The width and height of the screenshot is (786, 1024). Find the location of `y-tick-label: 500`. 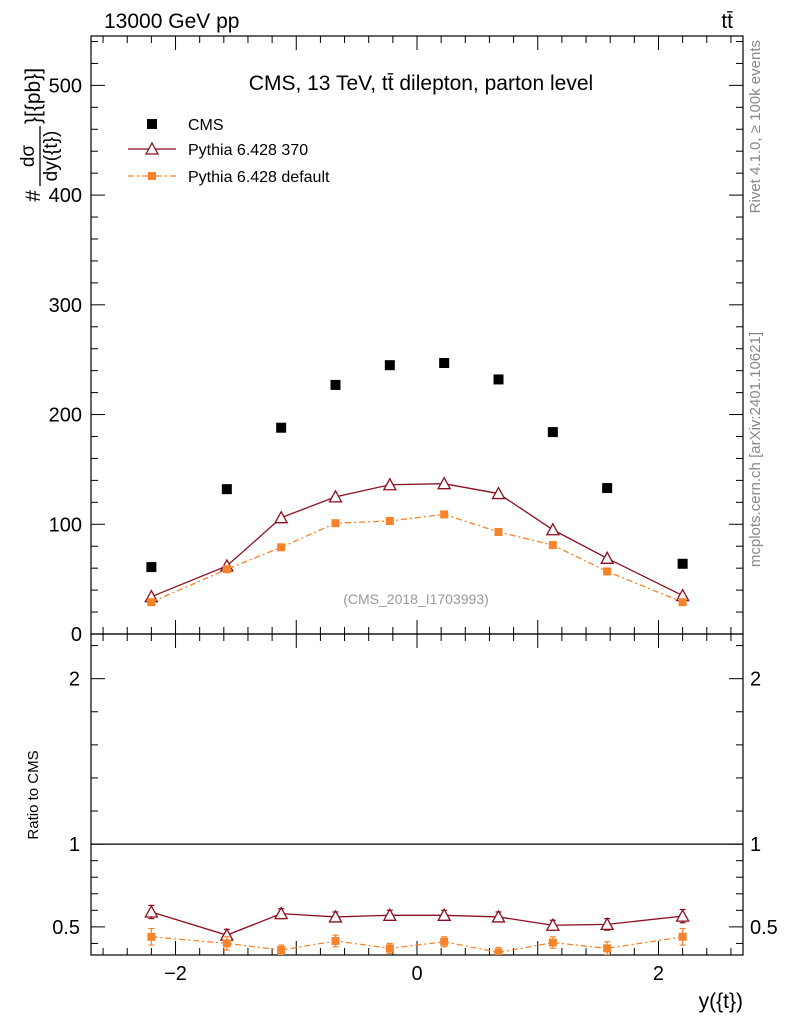

y-tick-label: 500 is located at coordinates (65, 86).